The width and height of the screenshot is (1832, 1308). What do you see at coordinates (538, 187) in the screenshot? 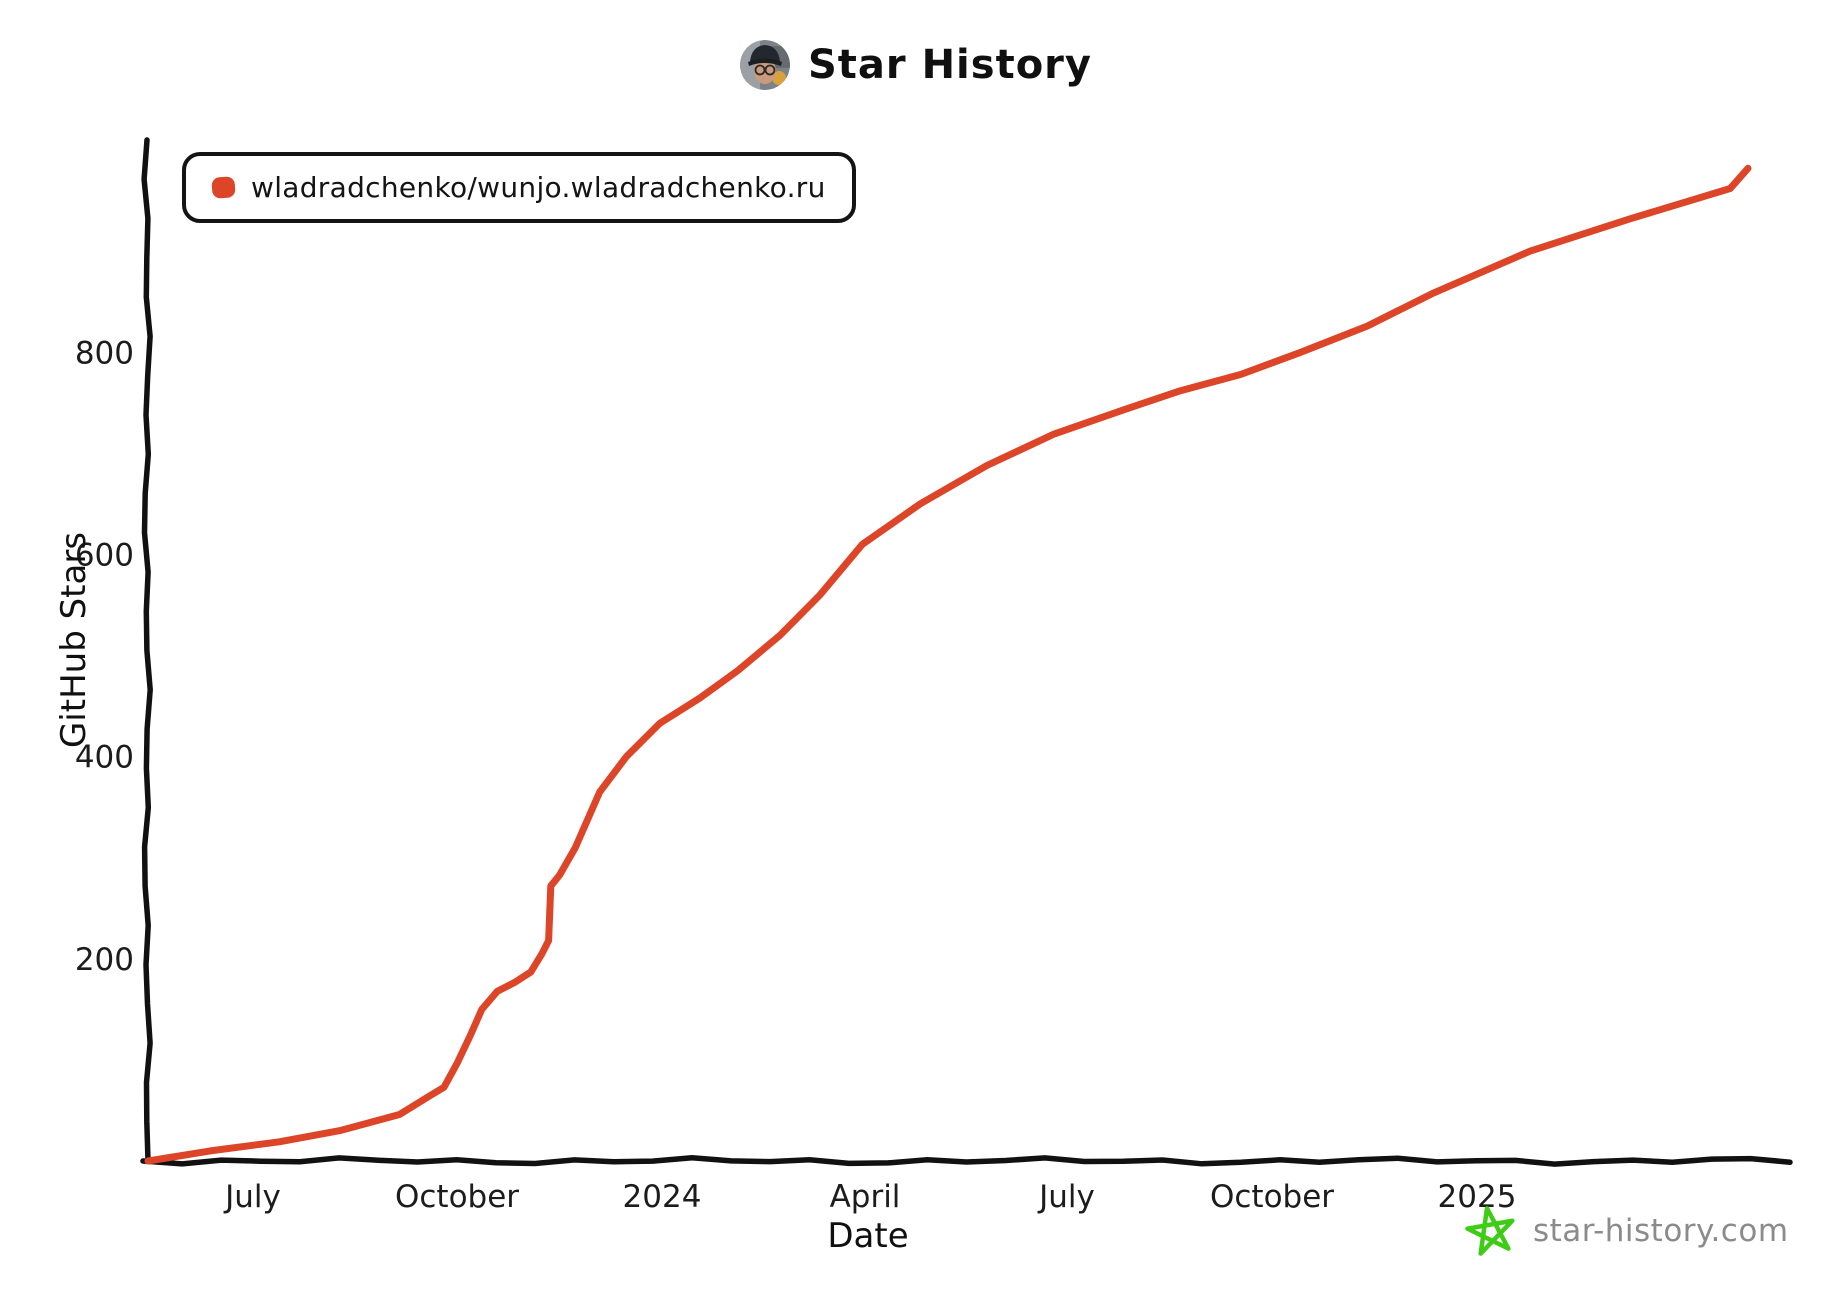
I see `legend-series-label: wladradchenko/wunjo.wladradchenko.ru` at bounding box center [538, 187].